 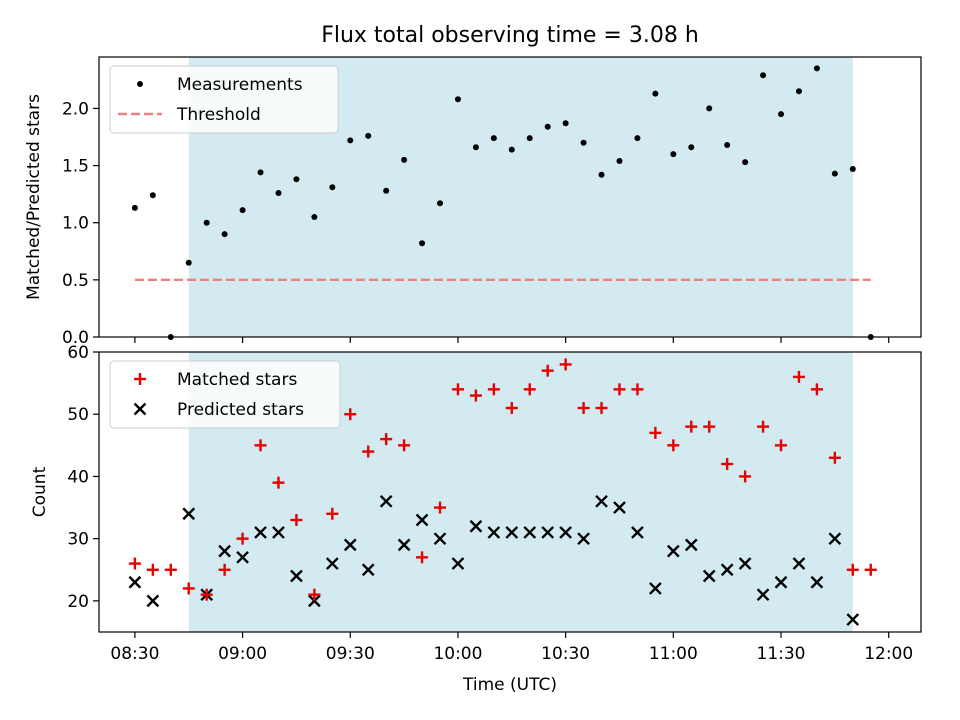 What do you see at coordinates (457, 654) in the screenshot?
I see `time-x-tick-label: 10:00` at bounding box center [457, 654].